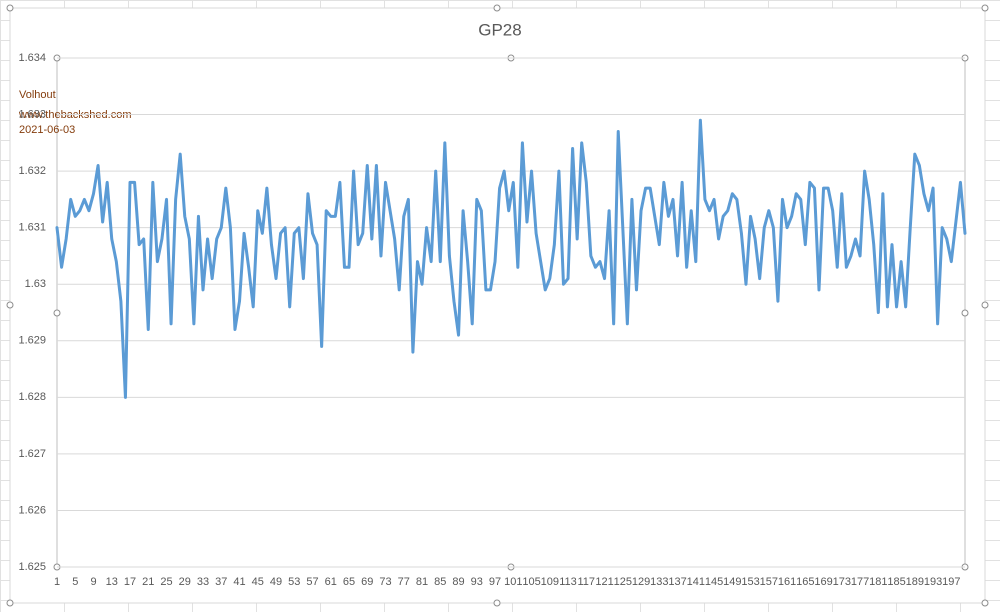  What do you see at coordinates (659, 582) in the screenshot?
I see `x-tick-label: 133` at bounding box center [659, 582].